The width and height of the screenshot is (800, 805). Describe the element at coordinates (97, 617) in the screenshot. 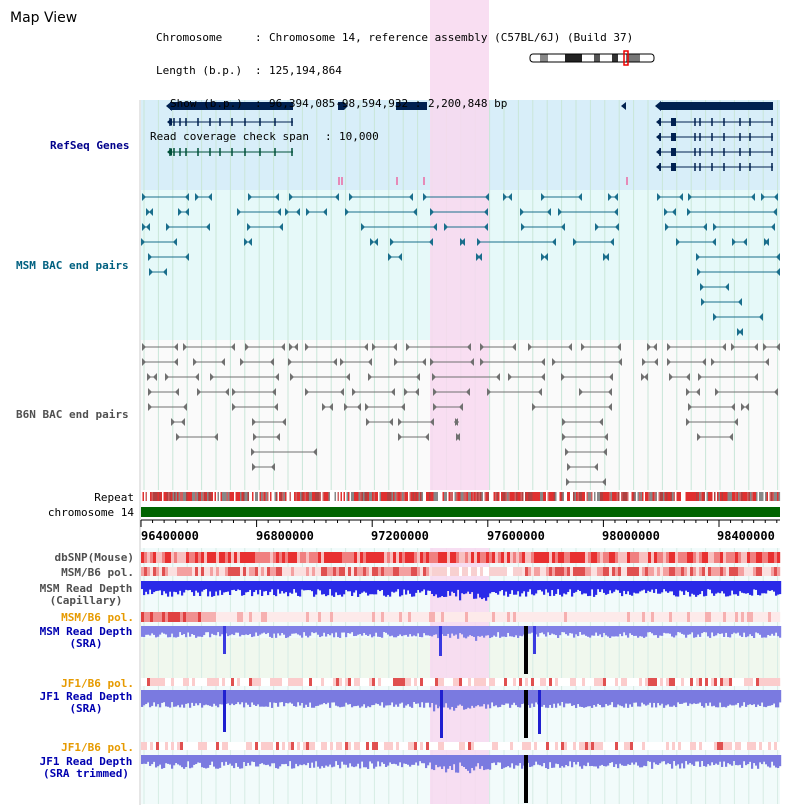

I see `track-label-msm-pol-2: MSM/B6 pol.` at that location.